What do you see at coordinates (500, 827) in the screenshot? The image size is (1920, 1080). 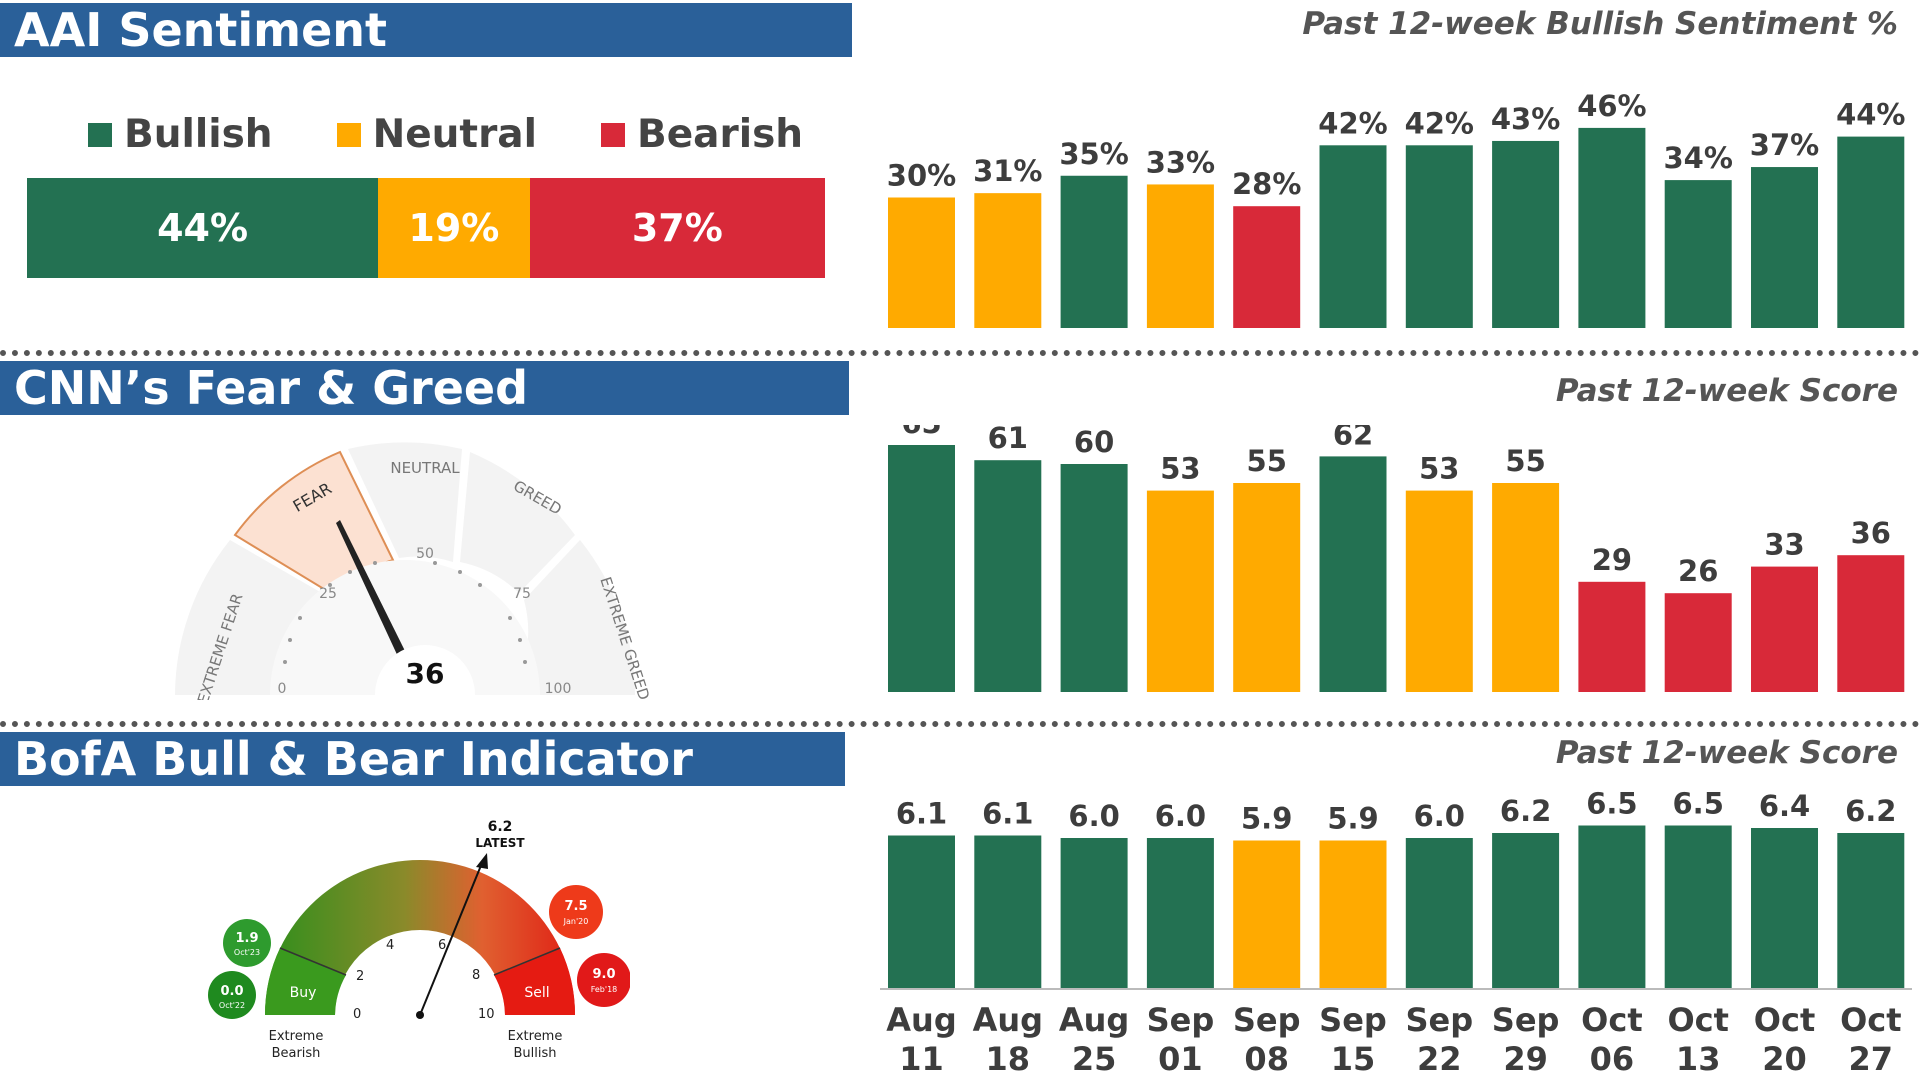 I see `latest-value: 6.2` at bounding box center [500, 827].